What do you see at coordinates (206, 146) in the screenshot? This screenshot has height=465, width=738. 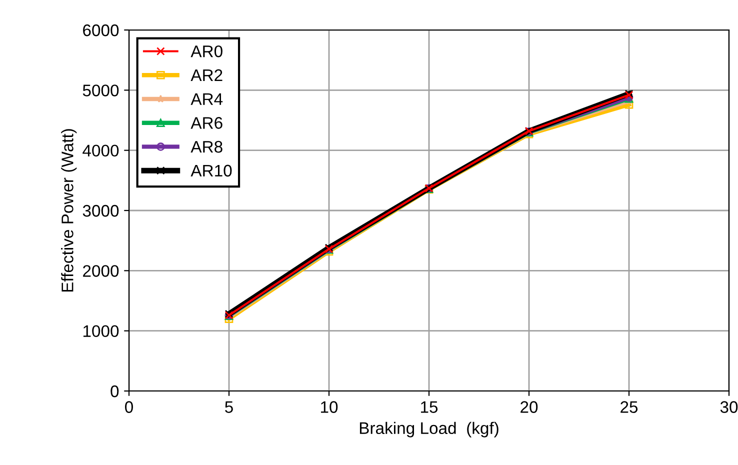 I see `legend-label: AR8` at bounding box center [206, 146].